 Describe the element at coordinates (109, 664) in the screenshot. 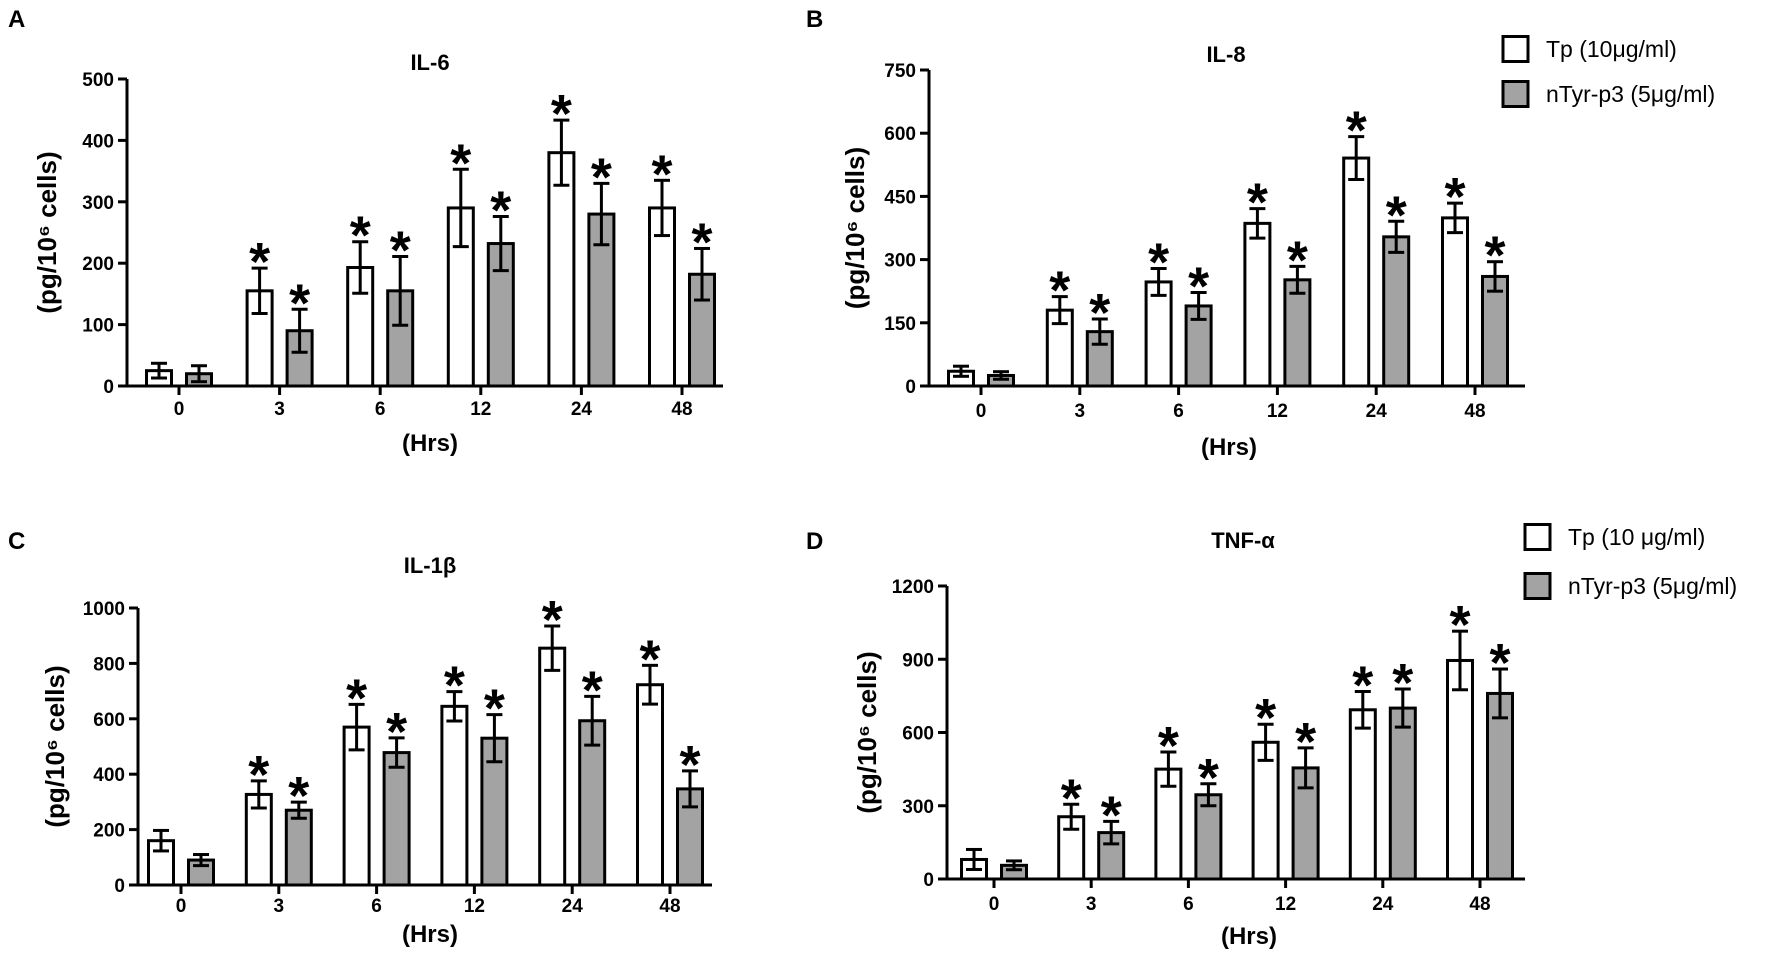

I see `y-tick-label: 800` at that location.